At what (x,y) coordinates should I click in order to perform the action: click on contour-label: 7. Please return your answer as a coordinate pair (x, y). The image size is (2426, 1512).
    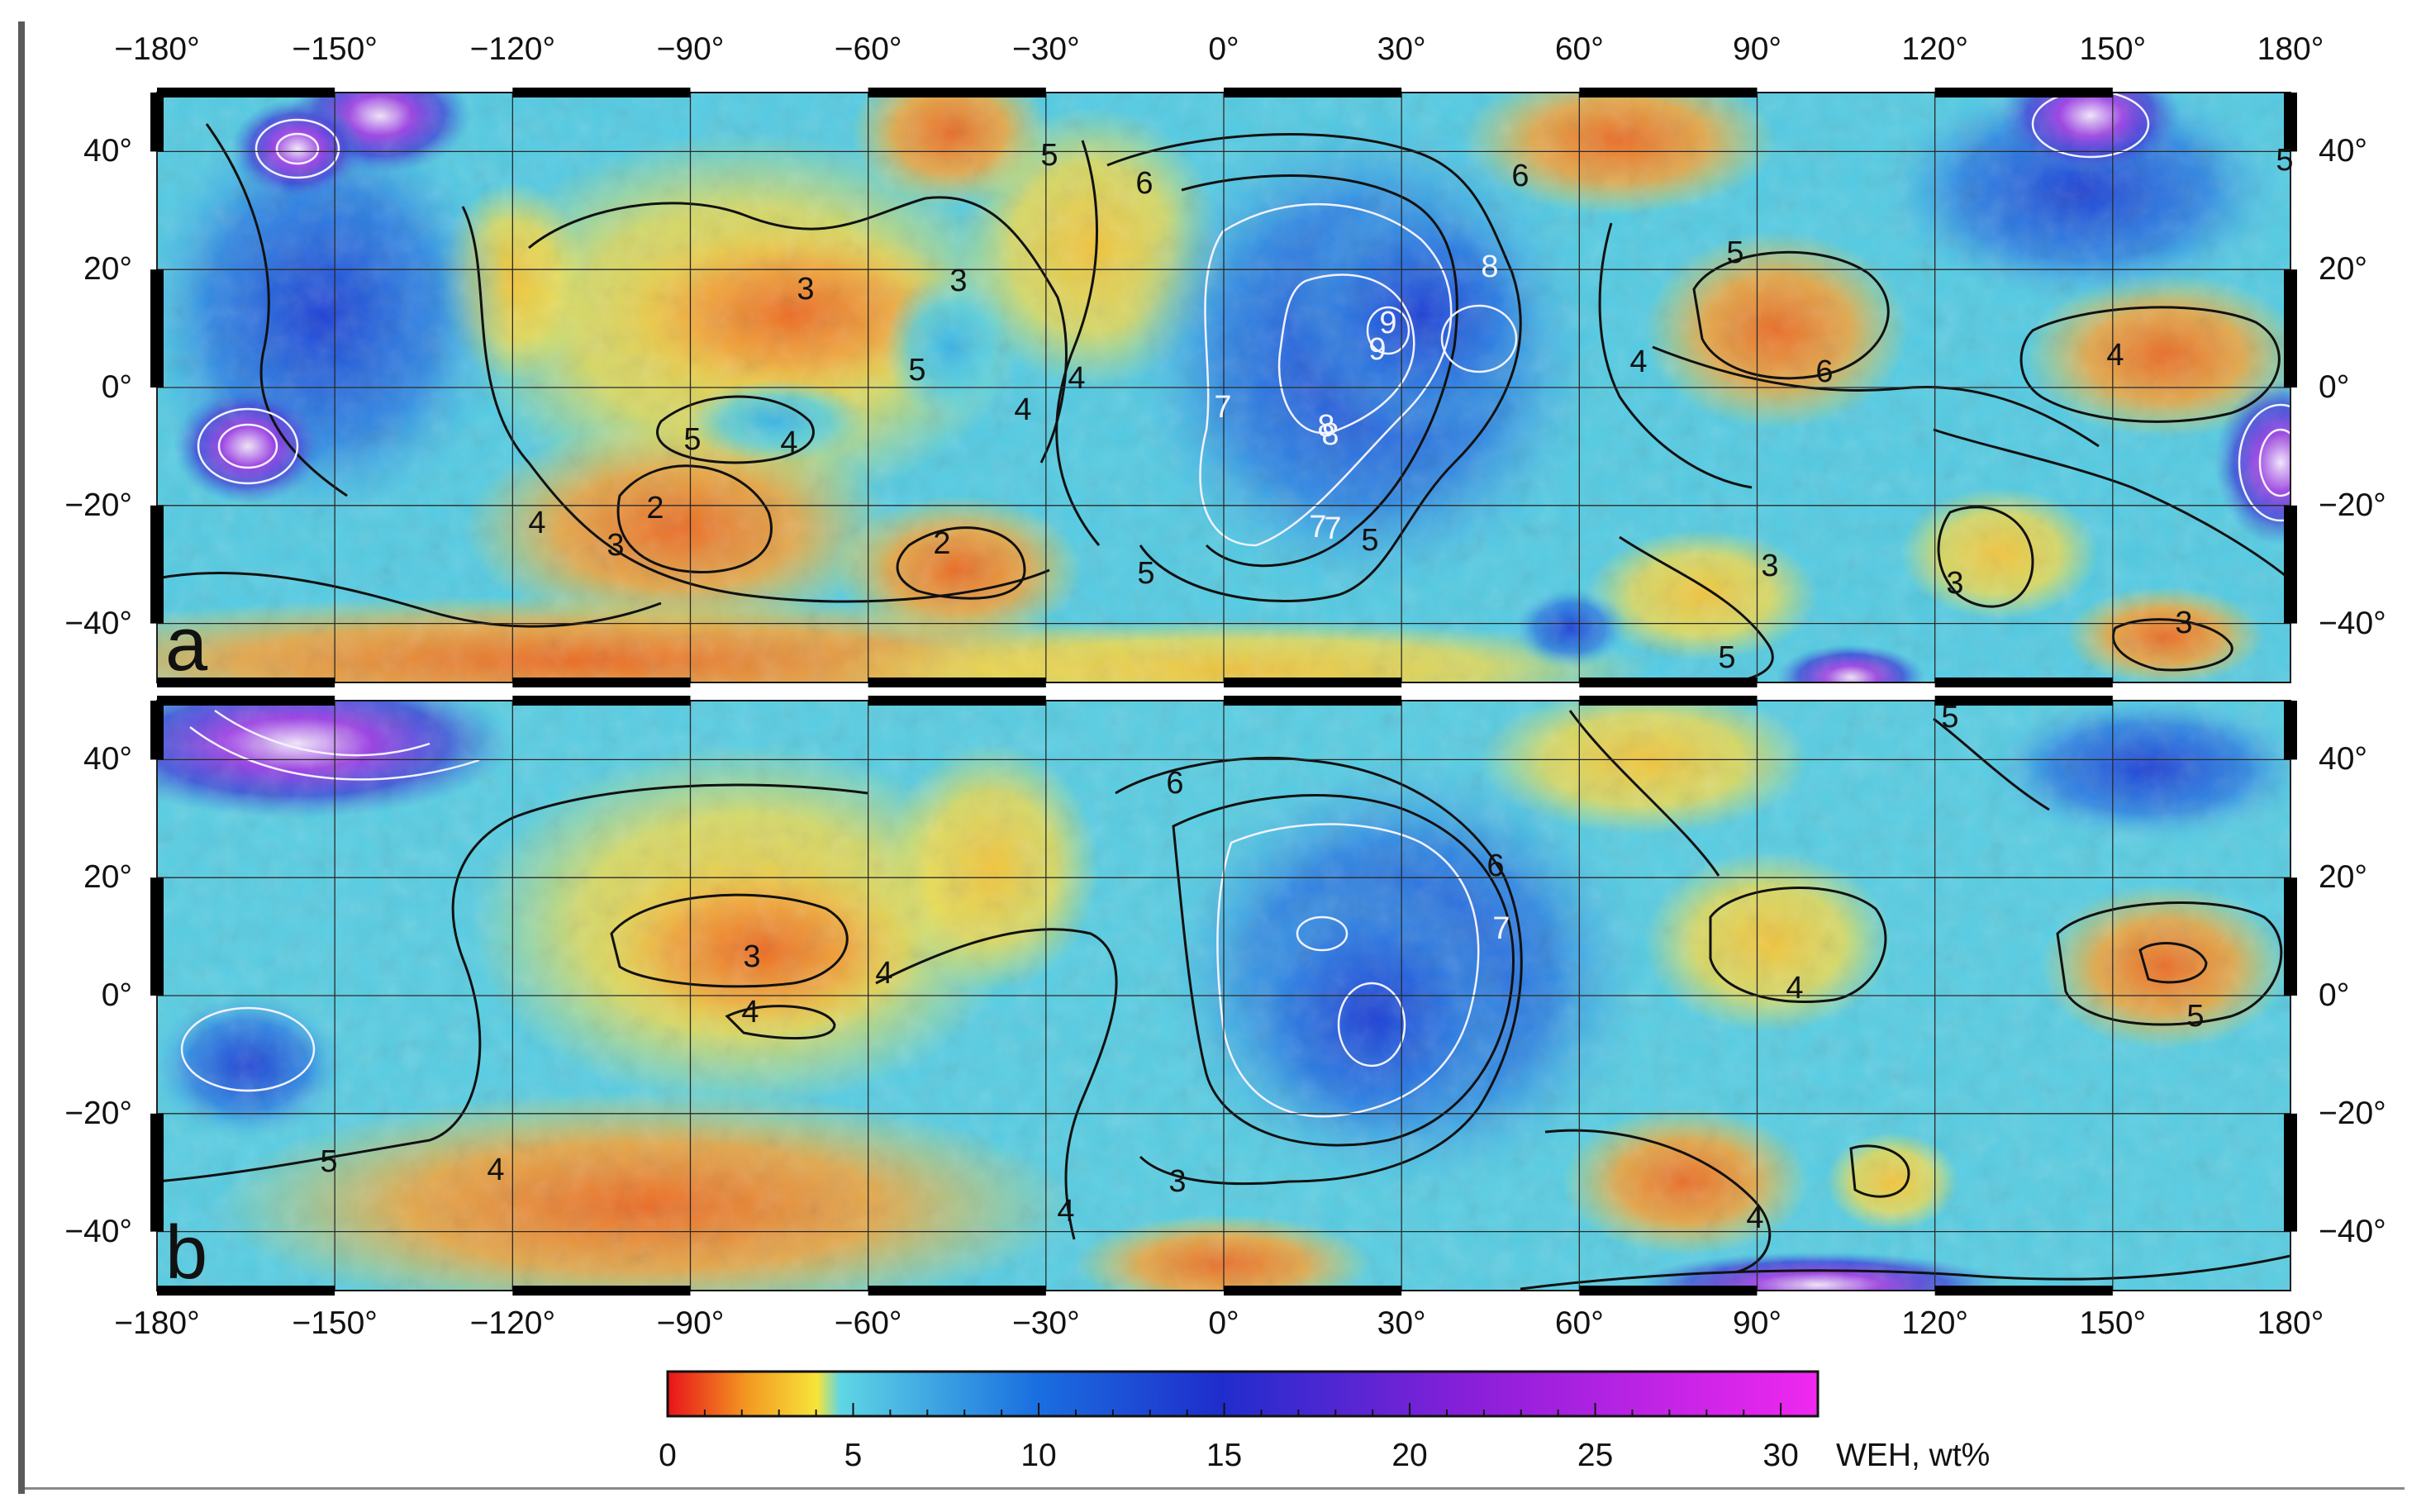
    Looking at the image, I should click on (1317, 527).